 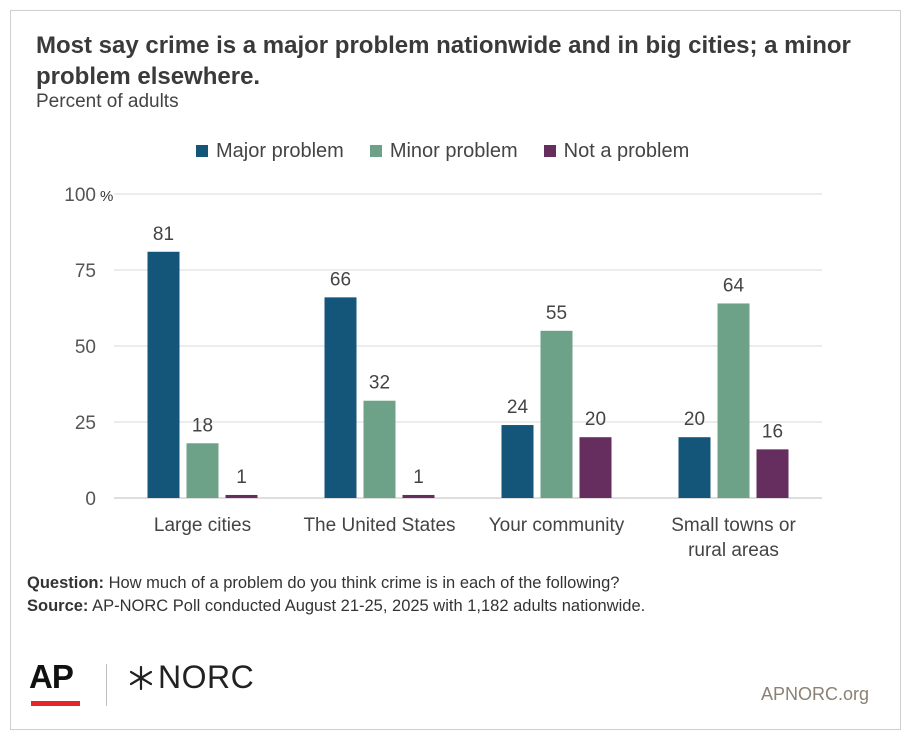 I want to click on norc-star-icon, so click(x=141, y=677).